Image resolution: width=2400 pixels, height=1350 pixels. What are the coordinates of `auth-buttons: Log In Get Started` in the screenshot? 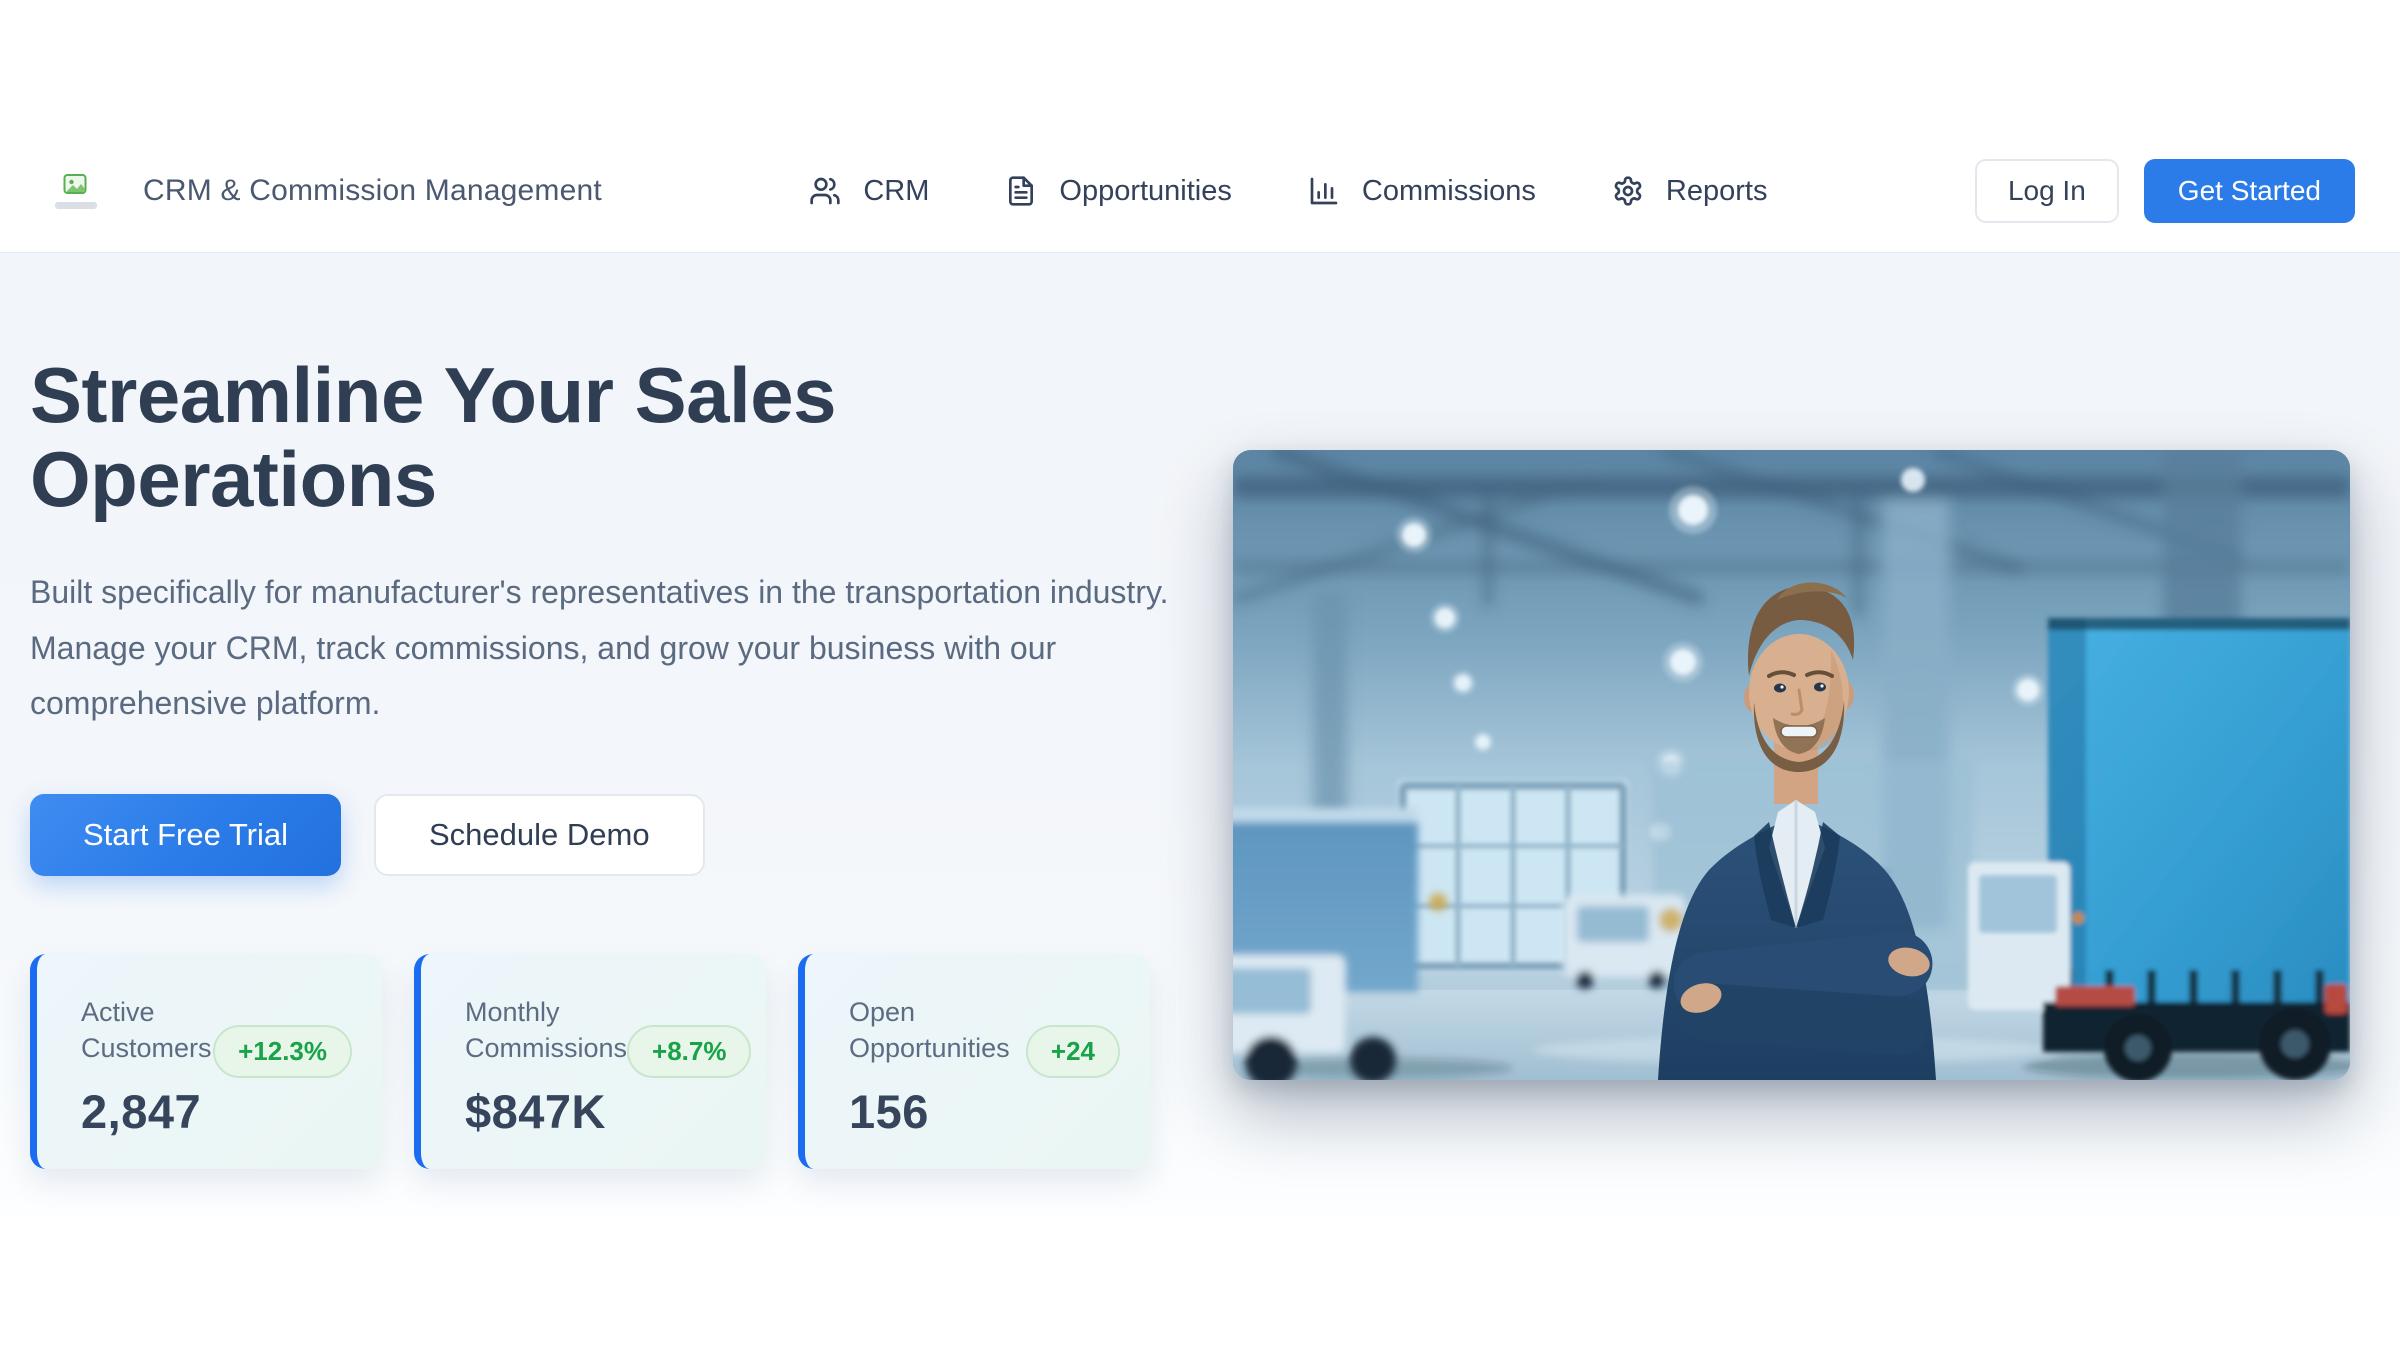 It's located at (2164, 191).